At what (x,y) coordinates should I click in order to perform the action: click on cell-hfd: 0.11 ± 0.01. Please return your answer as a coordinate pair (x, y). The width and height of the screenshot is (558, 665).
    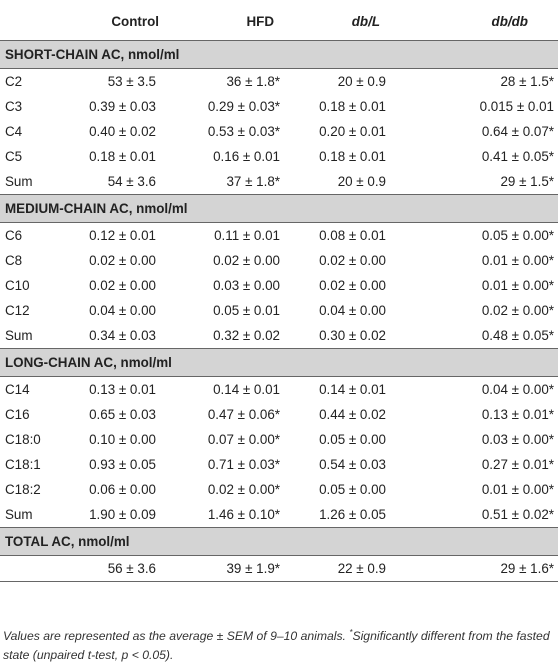
    Looking at the image, I should click on (247, 235).